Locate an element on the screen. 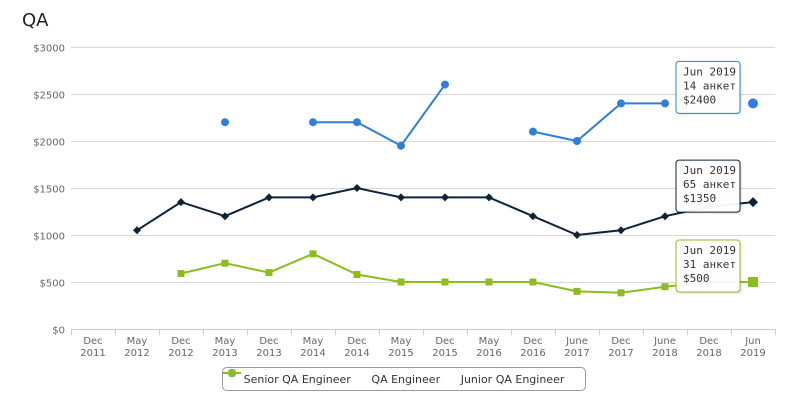 This screenshot has height=417, width=800. y-tick-label: $0 is located at coordinates (58, 331).